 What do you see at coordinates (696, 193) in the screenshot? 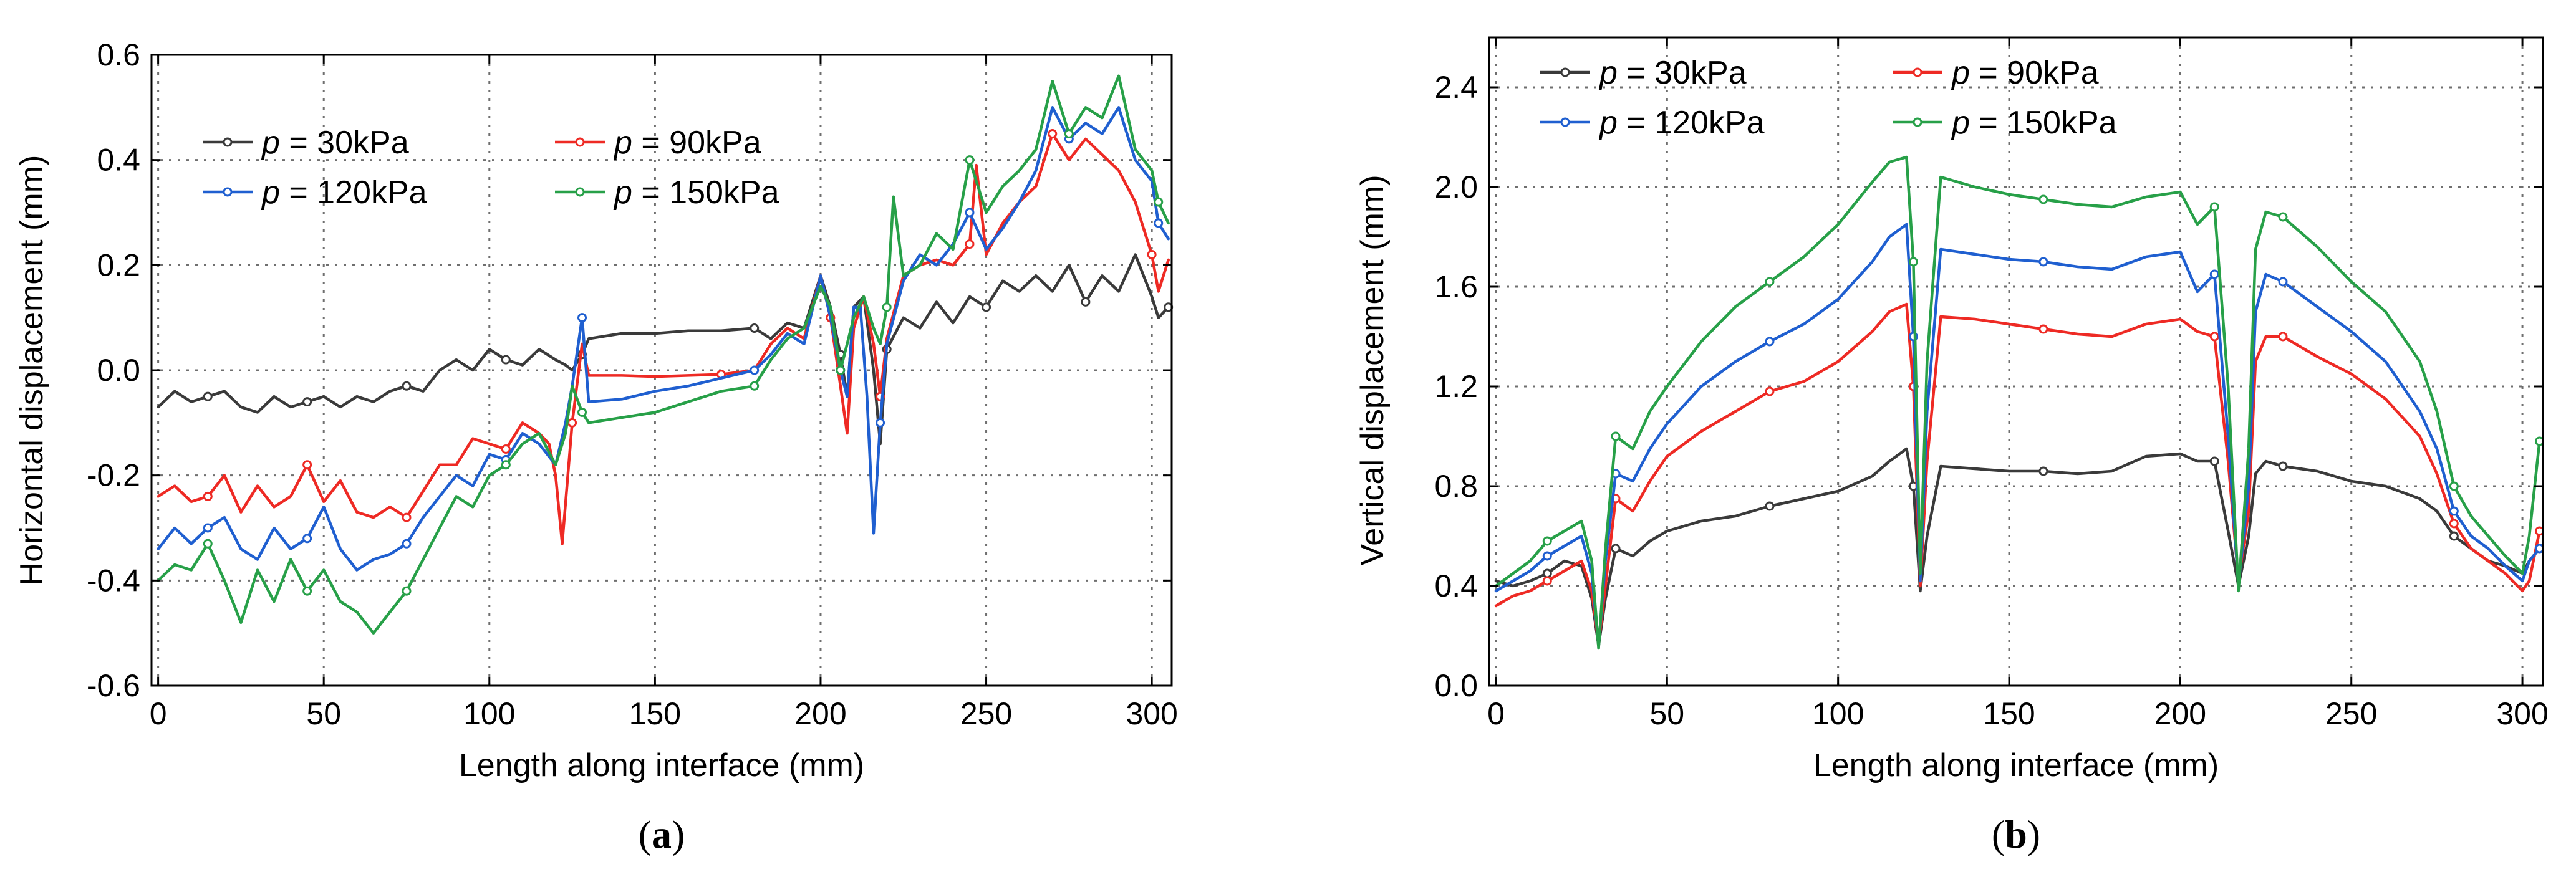
I see `legend-label-p150: p = 150kPa` at bounding box center [696, 193].